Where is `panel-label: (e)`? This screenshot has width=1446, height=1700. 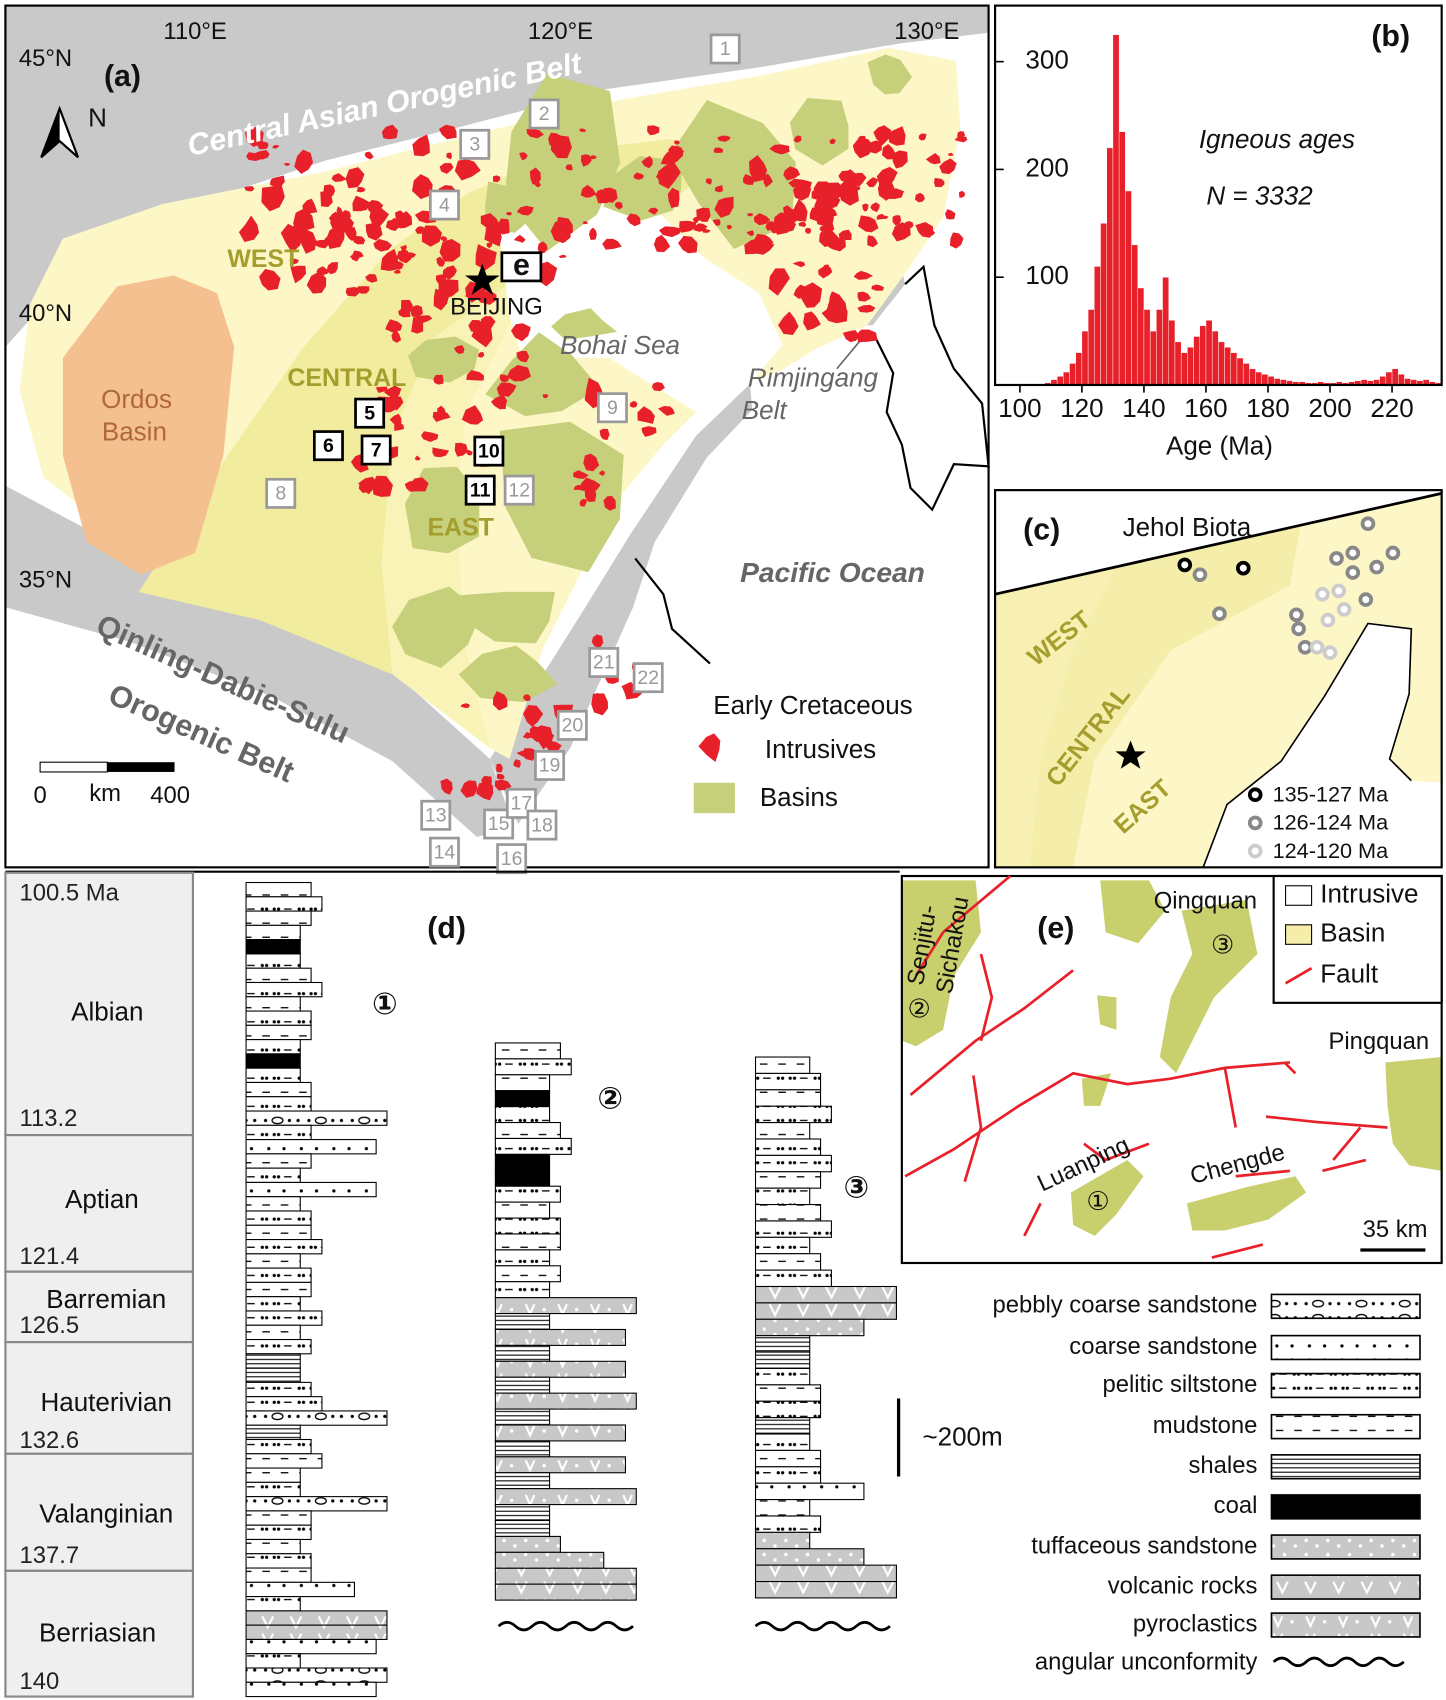 panel-label: (e) is located at coordinates (1055, 928).